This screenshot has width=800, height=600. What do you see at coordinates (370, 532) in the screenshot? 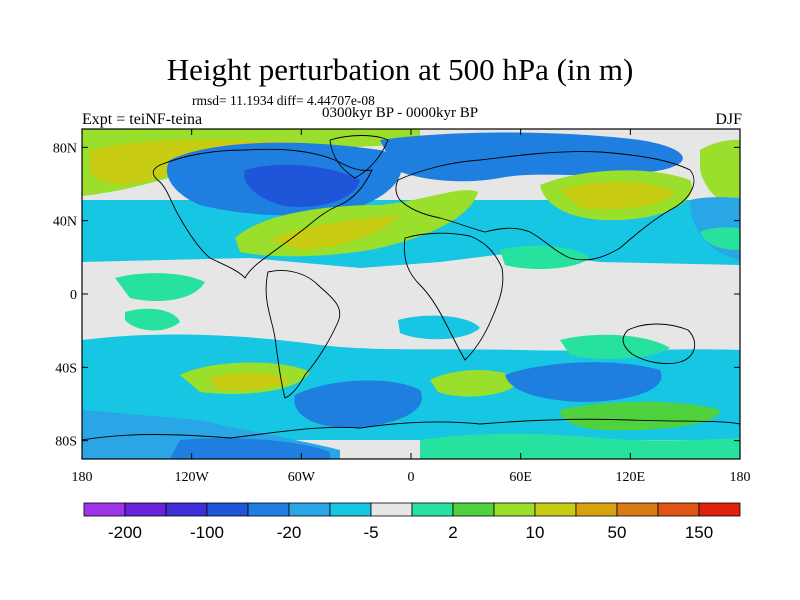
I see `colorbar-label: -5` at bounding box center [370, 532].